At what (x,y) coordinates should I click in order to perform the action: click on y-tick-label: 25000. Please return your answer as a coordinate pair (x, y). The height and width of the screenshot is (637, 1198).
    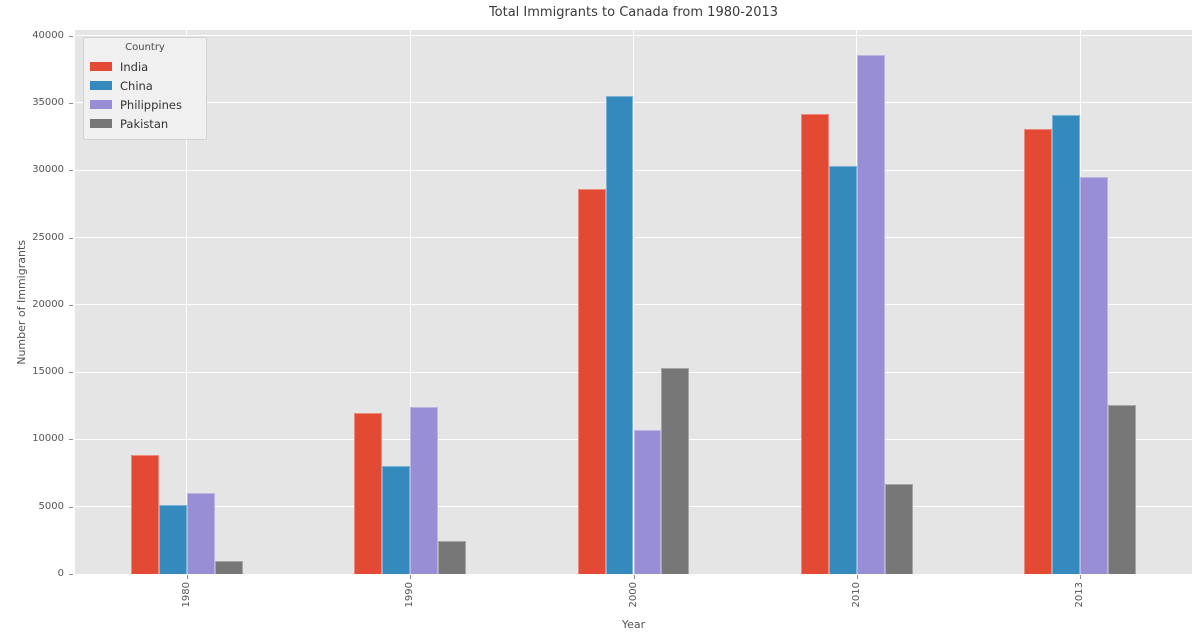
    Looking at the image, I should click on (48, 237).